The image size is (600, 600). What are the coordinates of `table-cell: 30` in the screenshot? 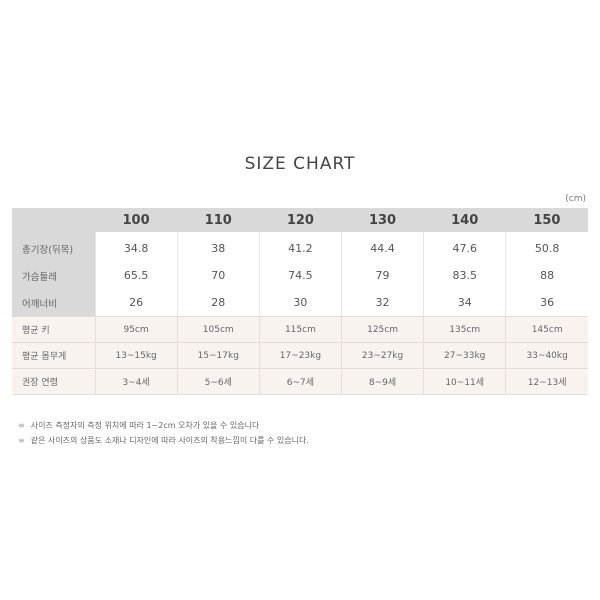 It's located at (300, 303).